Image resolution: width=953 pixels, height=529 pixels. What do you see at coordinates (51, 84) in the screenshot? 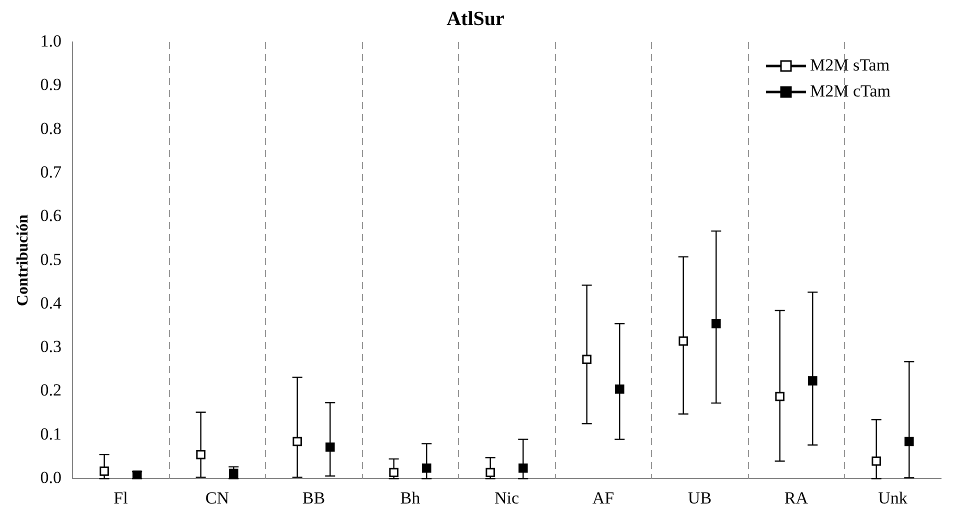
I see `y-tick-label: 0.9` at bounding box center [51, 84].